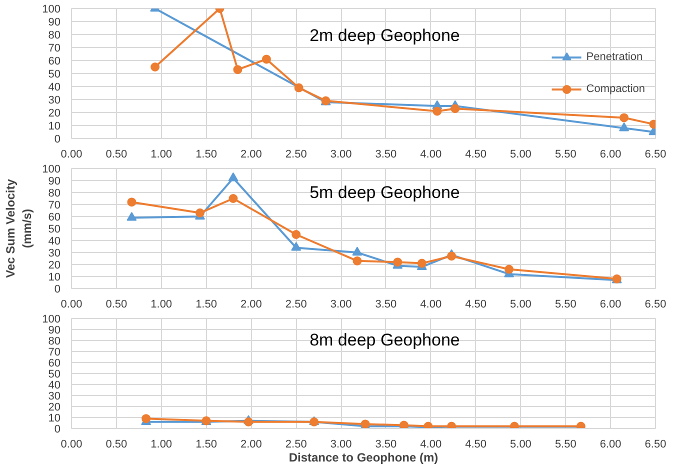 The height and width of the screenshot is (467, 673). I want to click on legend-label: Compaction, so click(615, 89).